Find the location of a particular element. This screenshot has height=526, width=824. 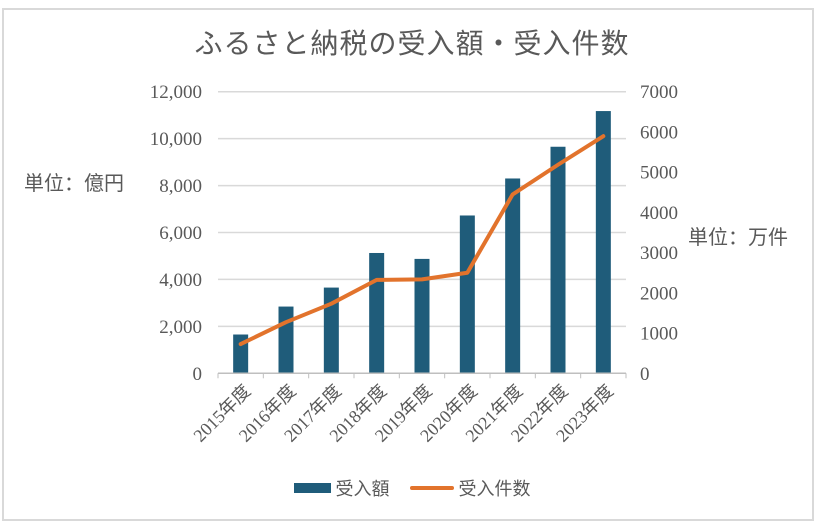

legend-item-amount: 受入額 is located at coordinates (341, 488).